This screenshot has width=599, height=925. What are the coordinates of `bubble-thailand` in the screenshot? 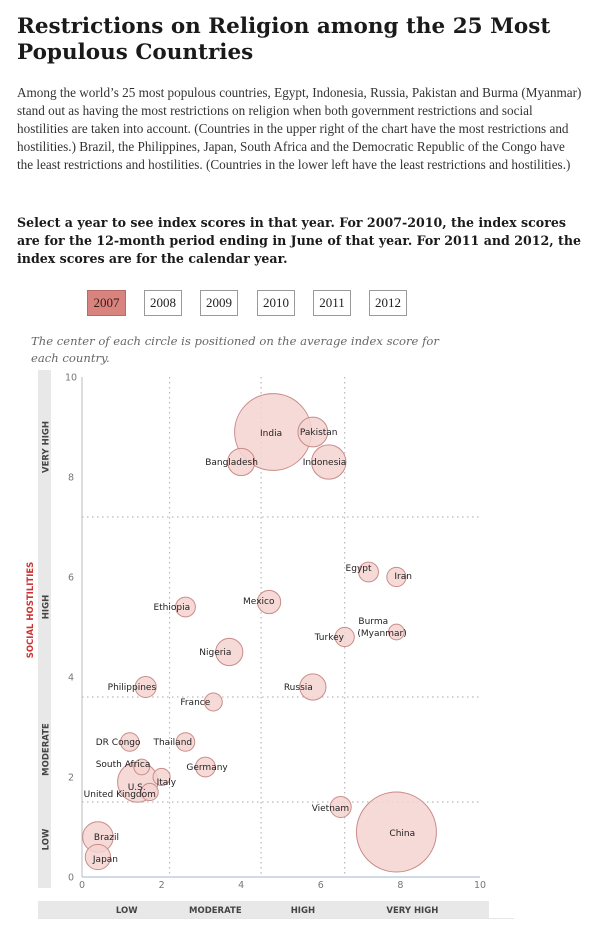 It's located at (185, 742).